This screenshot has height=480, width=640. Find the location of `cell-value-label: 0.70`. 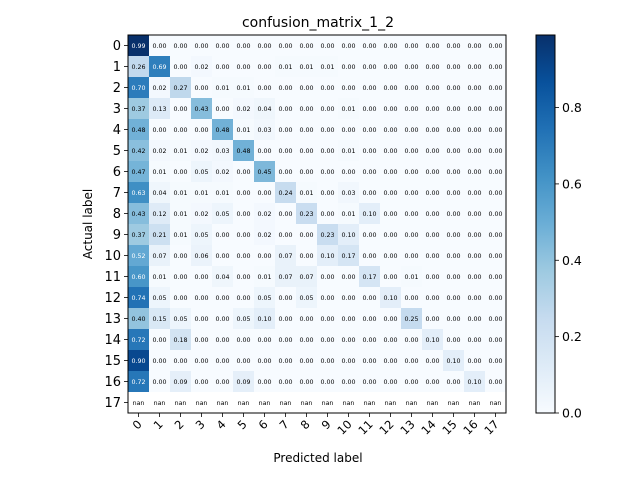

cell-value-label: 0.70 is located at coordinates (138, 88).